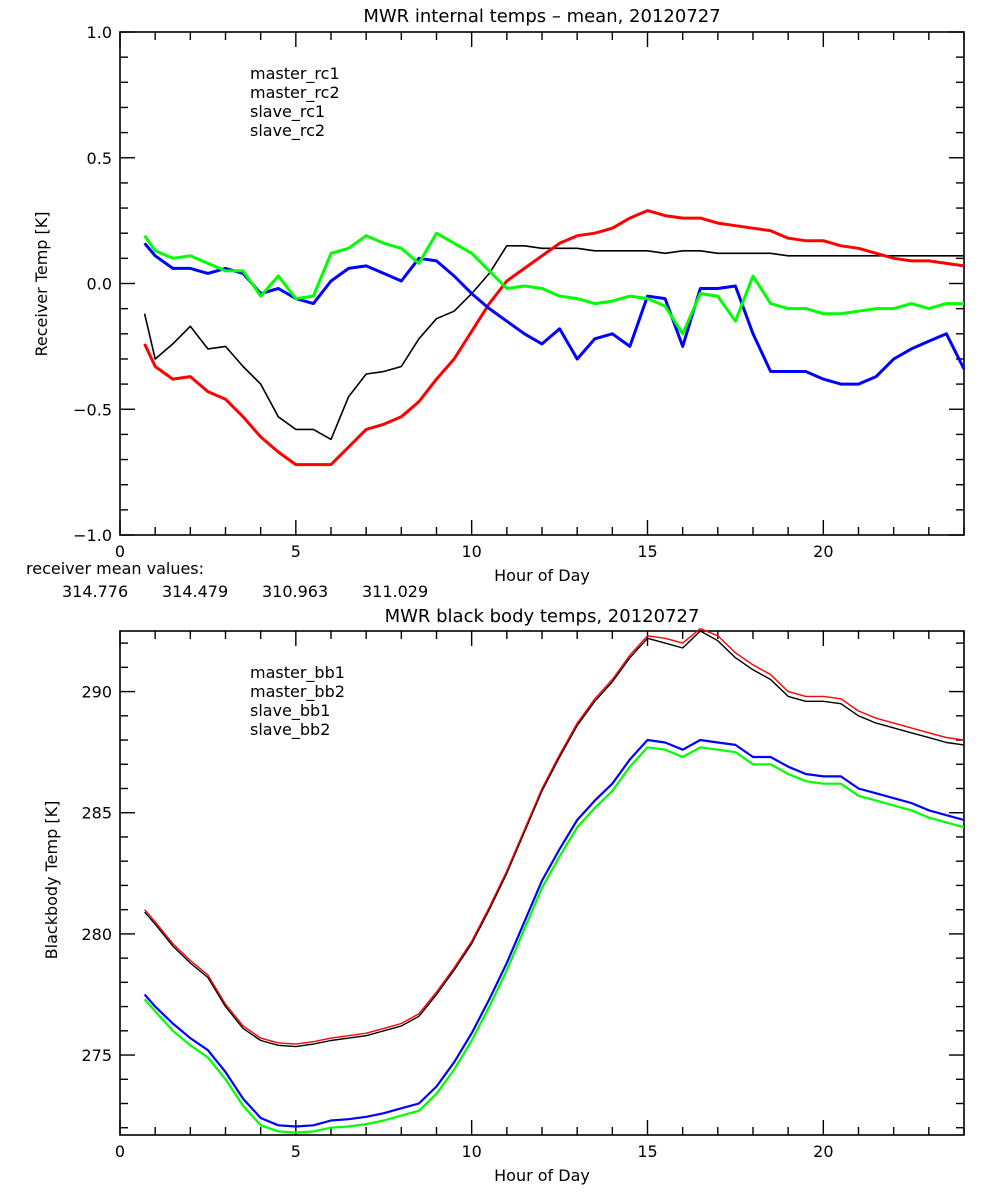 The image size is (1000, 1200). I want to click on annotation-value: 311.029, so click(395, 591).